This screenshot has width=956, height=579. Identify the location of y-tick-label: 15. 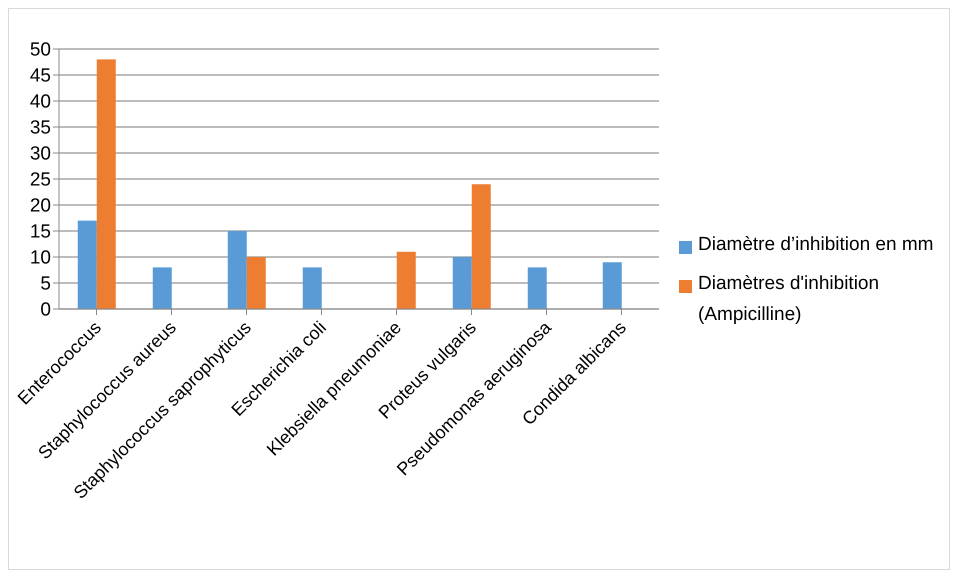
(40, 232).